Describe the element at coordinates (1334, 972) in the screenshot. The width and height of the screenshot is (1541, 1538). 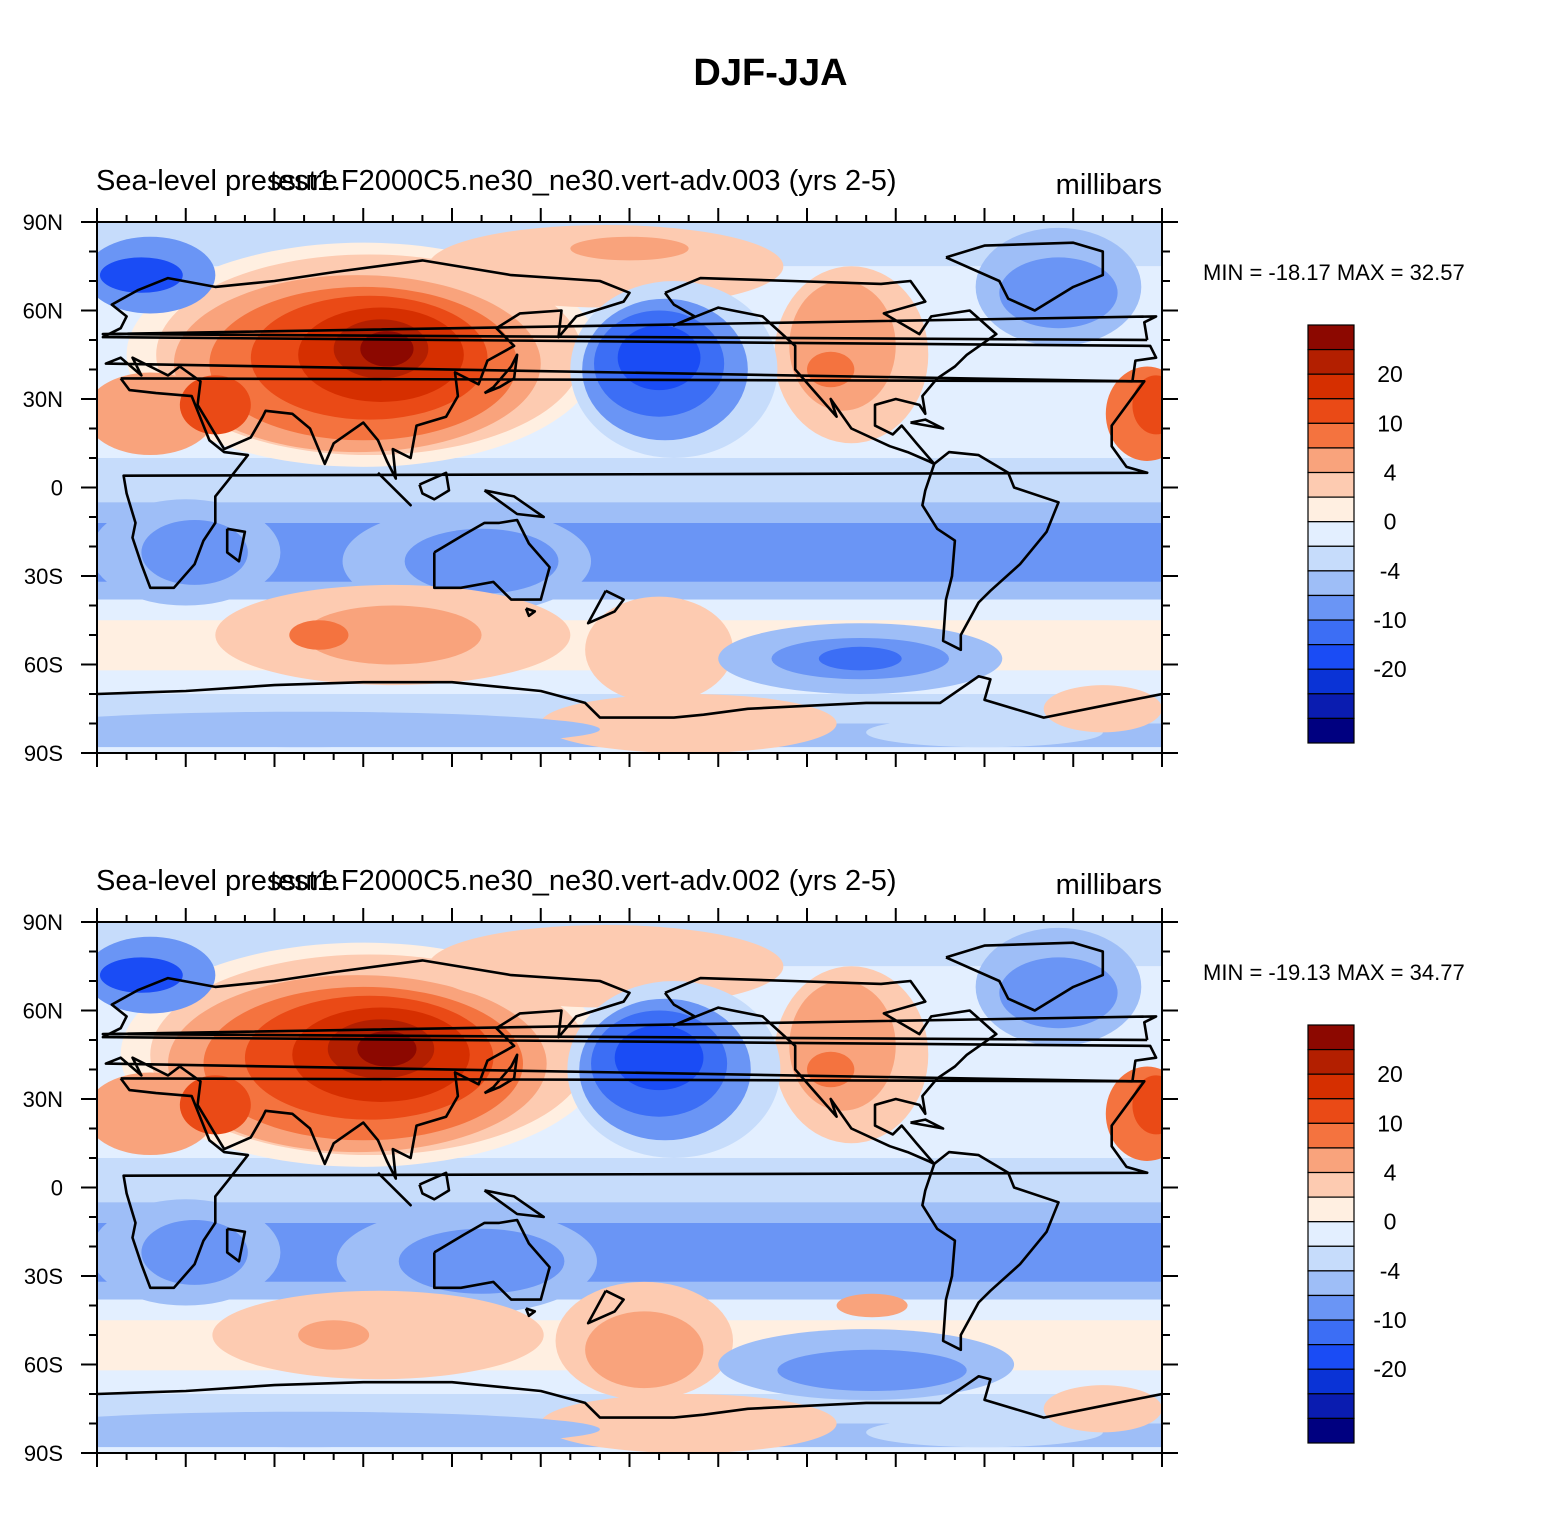
I see `min-max-label: MIN = -19.13 MAX = 34.77` at that location.